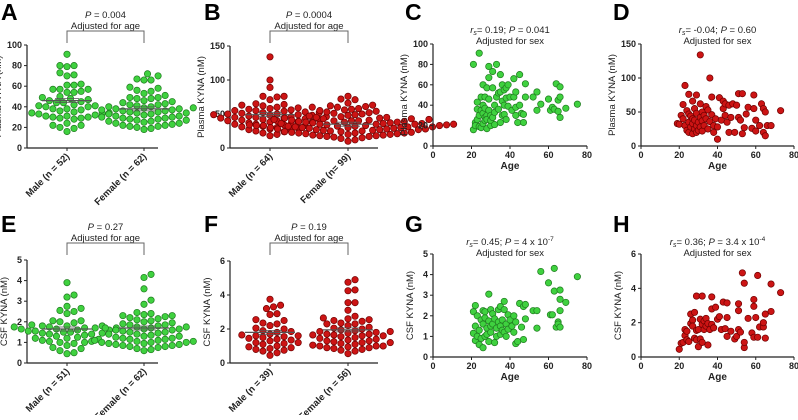 This screenshot has height=420, width=798. I want to click on y-tick-label: 3, so click(19, 301).